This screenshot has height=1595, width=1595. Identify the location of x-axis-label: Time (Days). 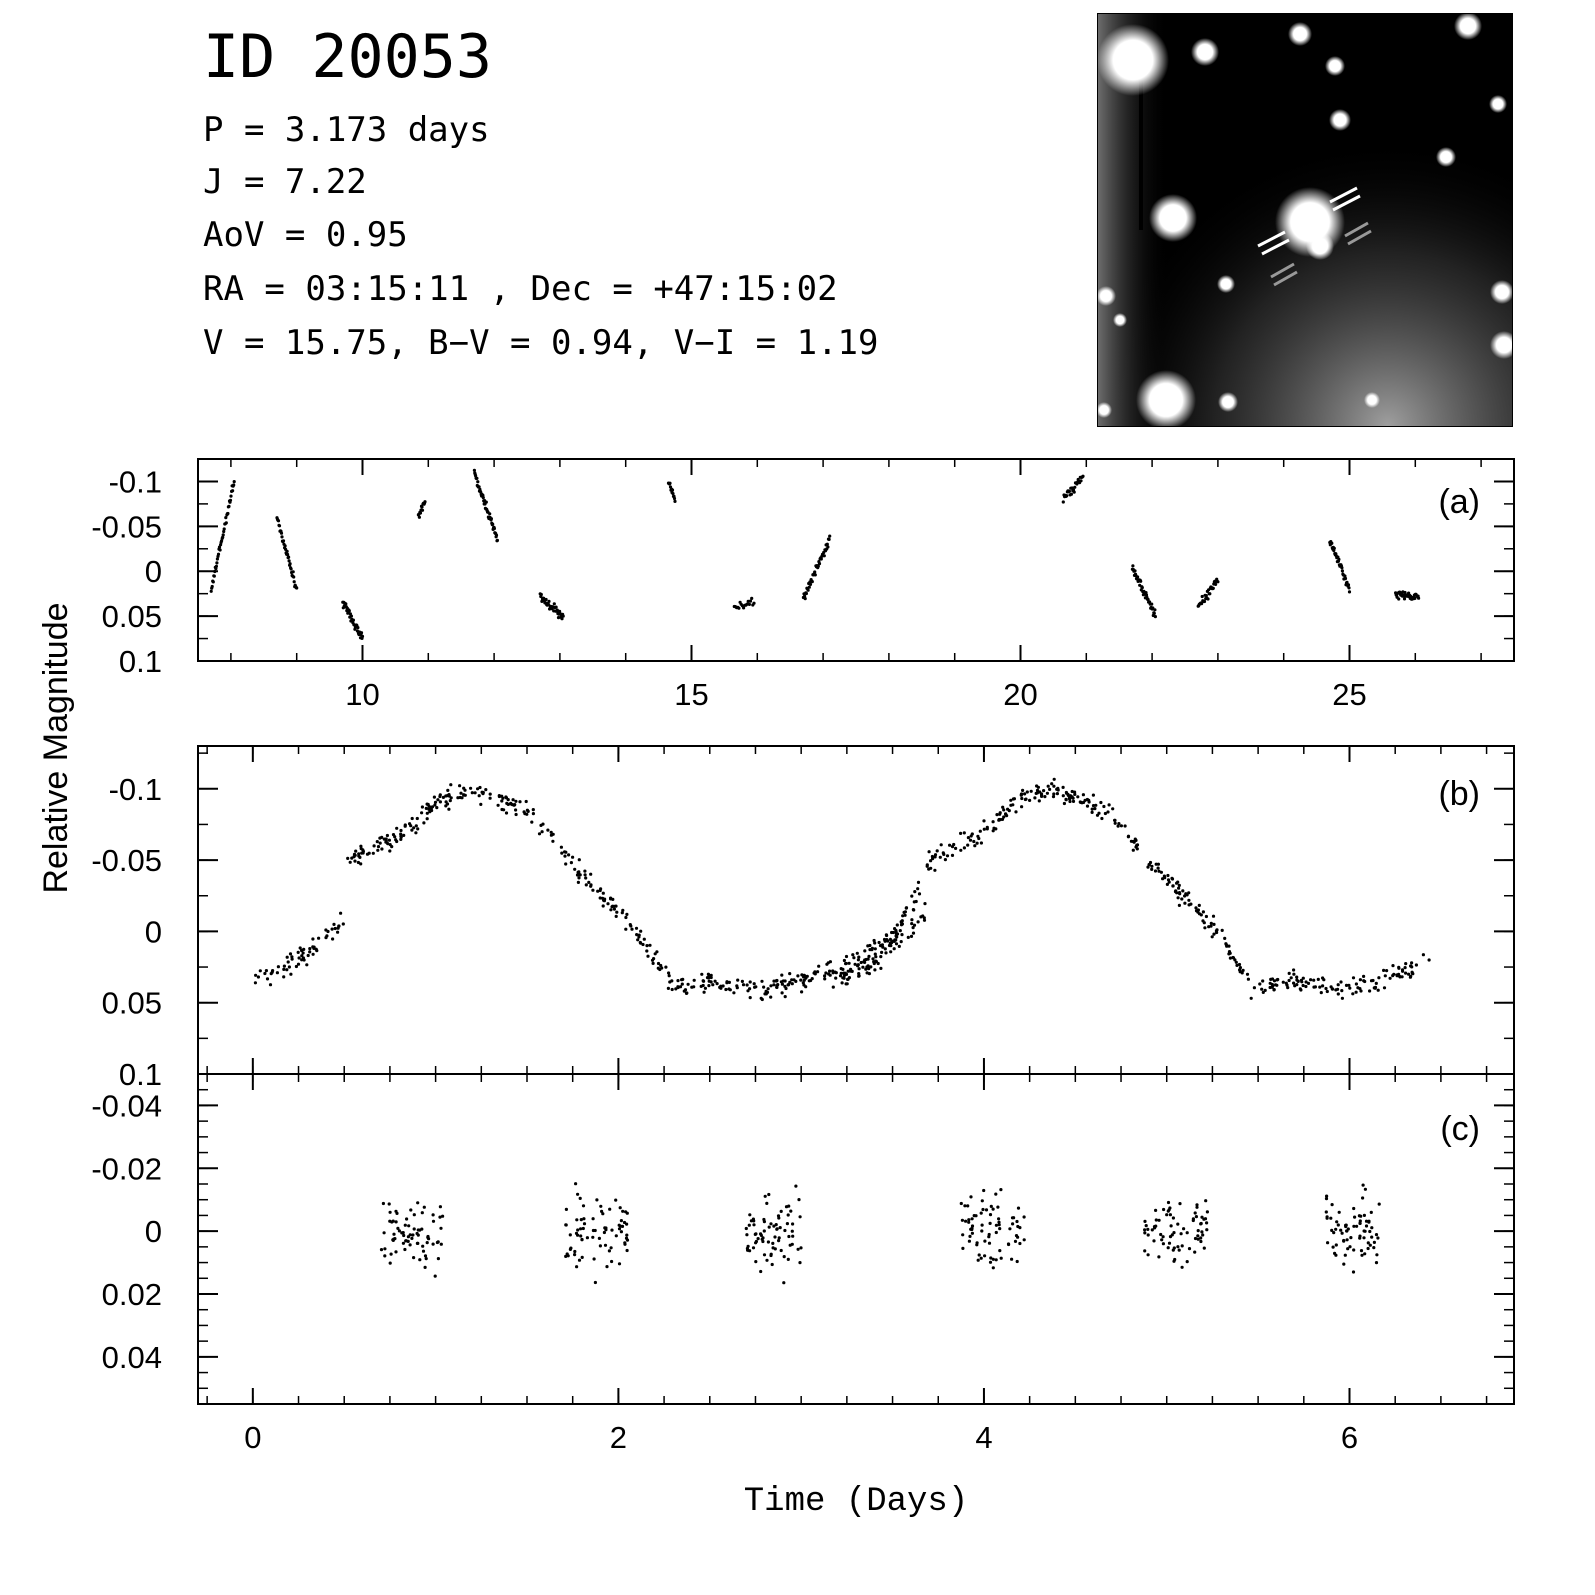
(856, 1502).